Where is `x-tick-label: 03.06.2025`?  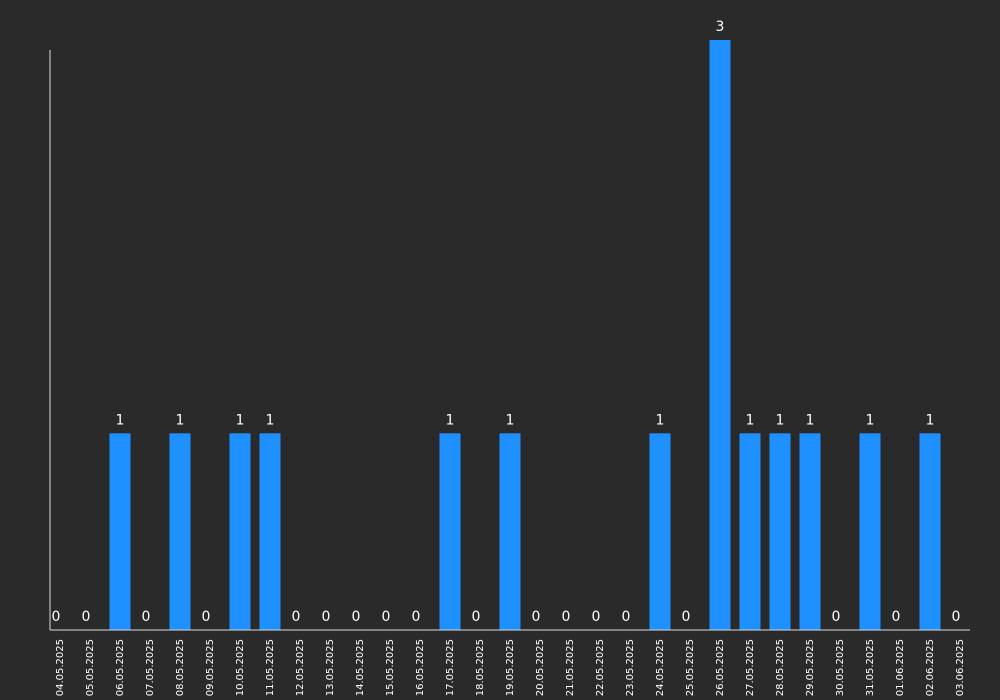
x-tick-label: 03.06.2025 is located at coordinates (960, 667).